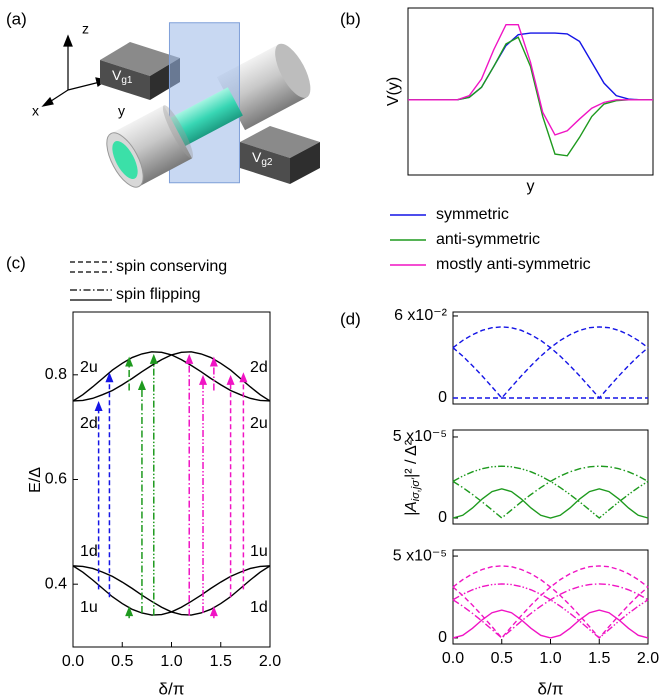  What do you see at coordinates (350, 18) in the screenshot?
I see `panel-label: (b)` at bounding box center [350, 18].